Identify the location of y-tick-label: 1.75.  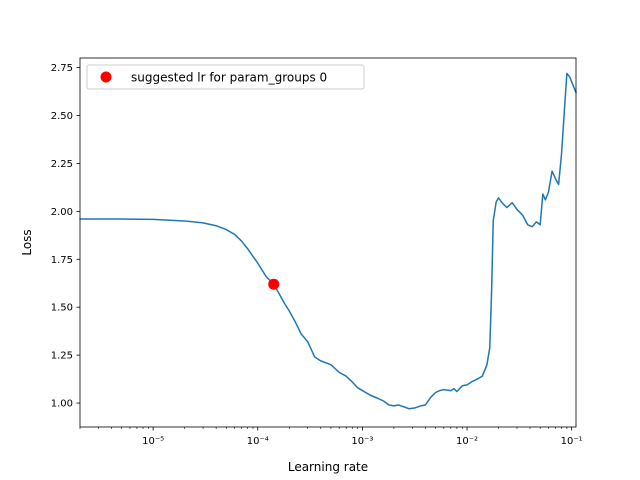
(62, 260).